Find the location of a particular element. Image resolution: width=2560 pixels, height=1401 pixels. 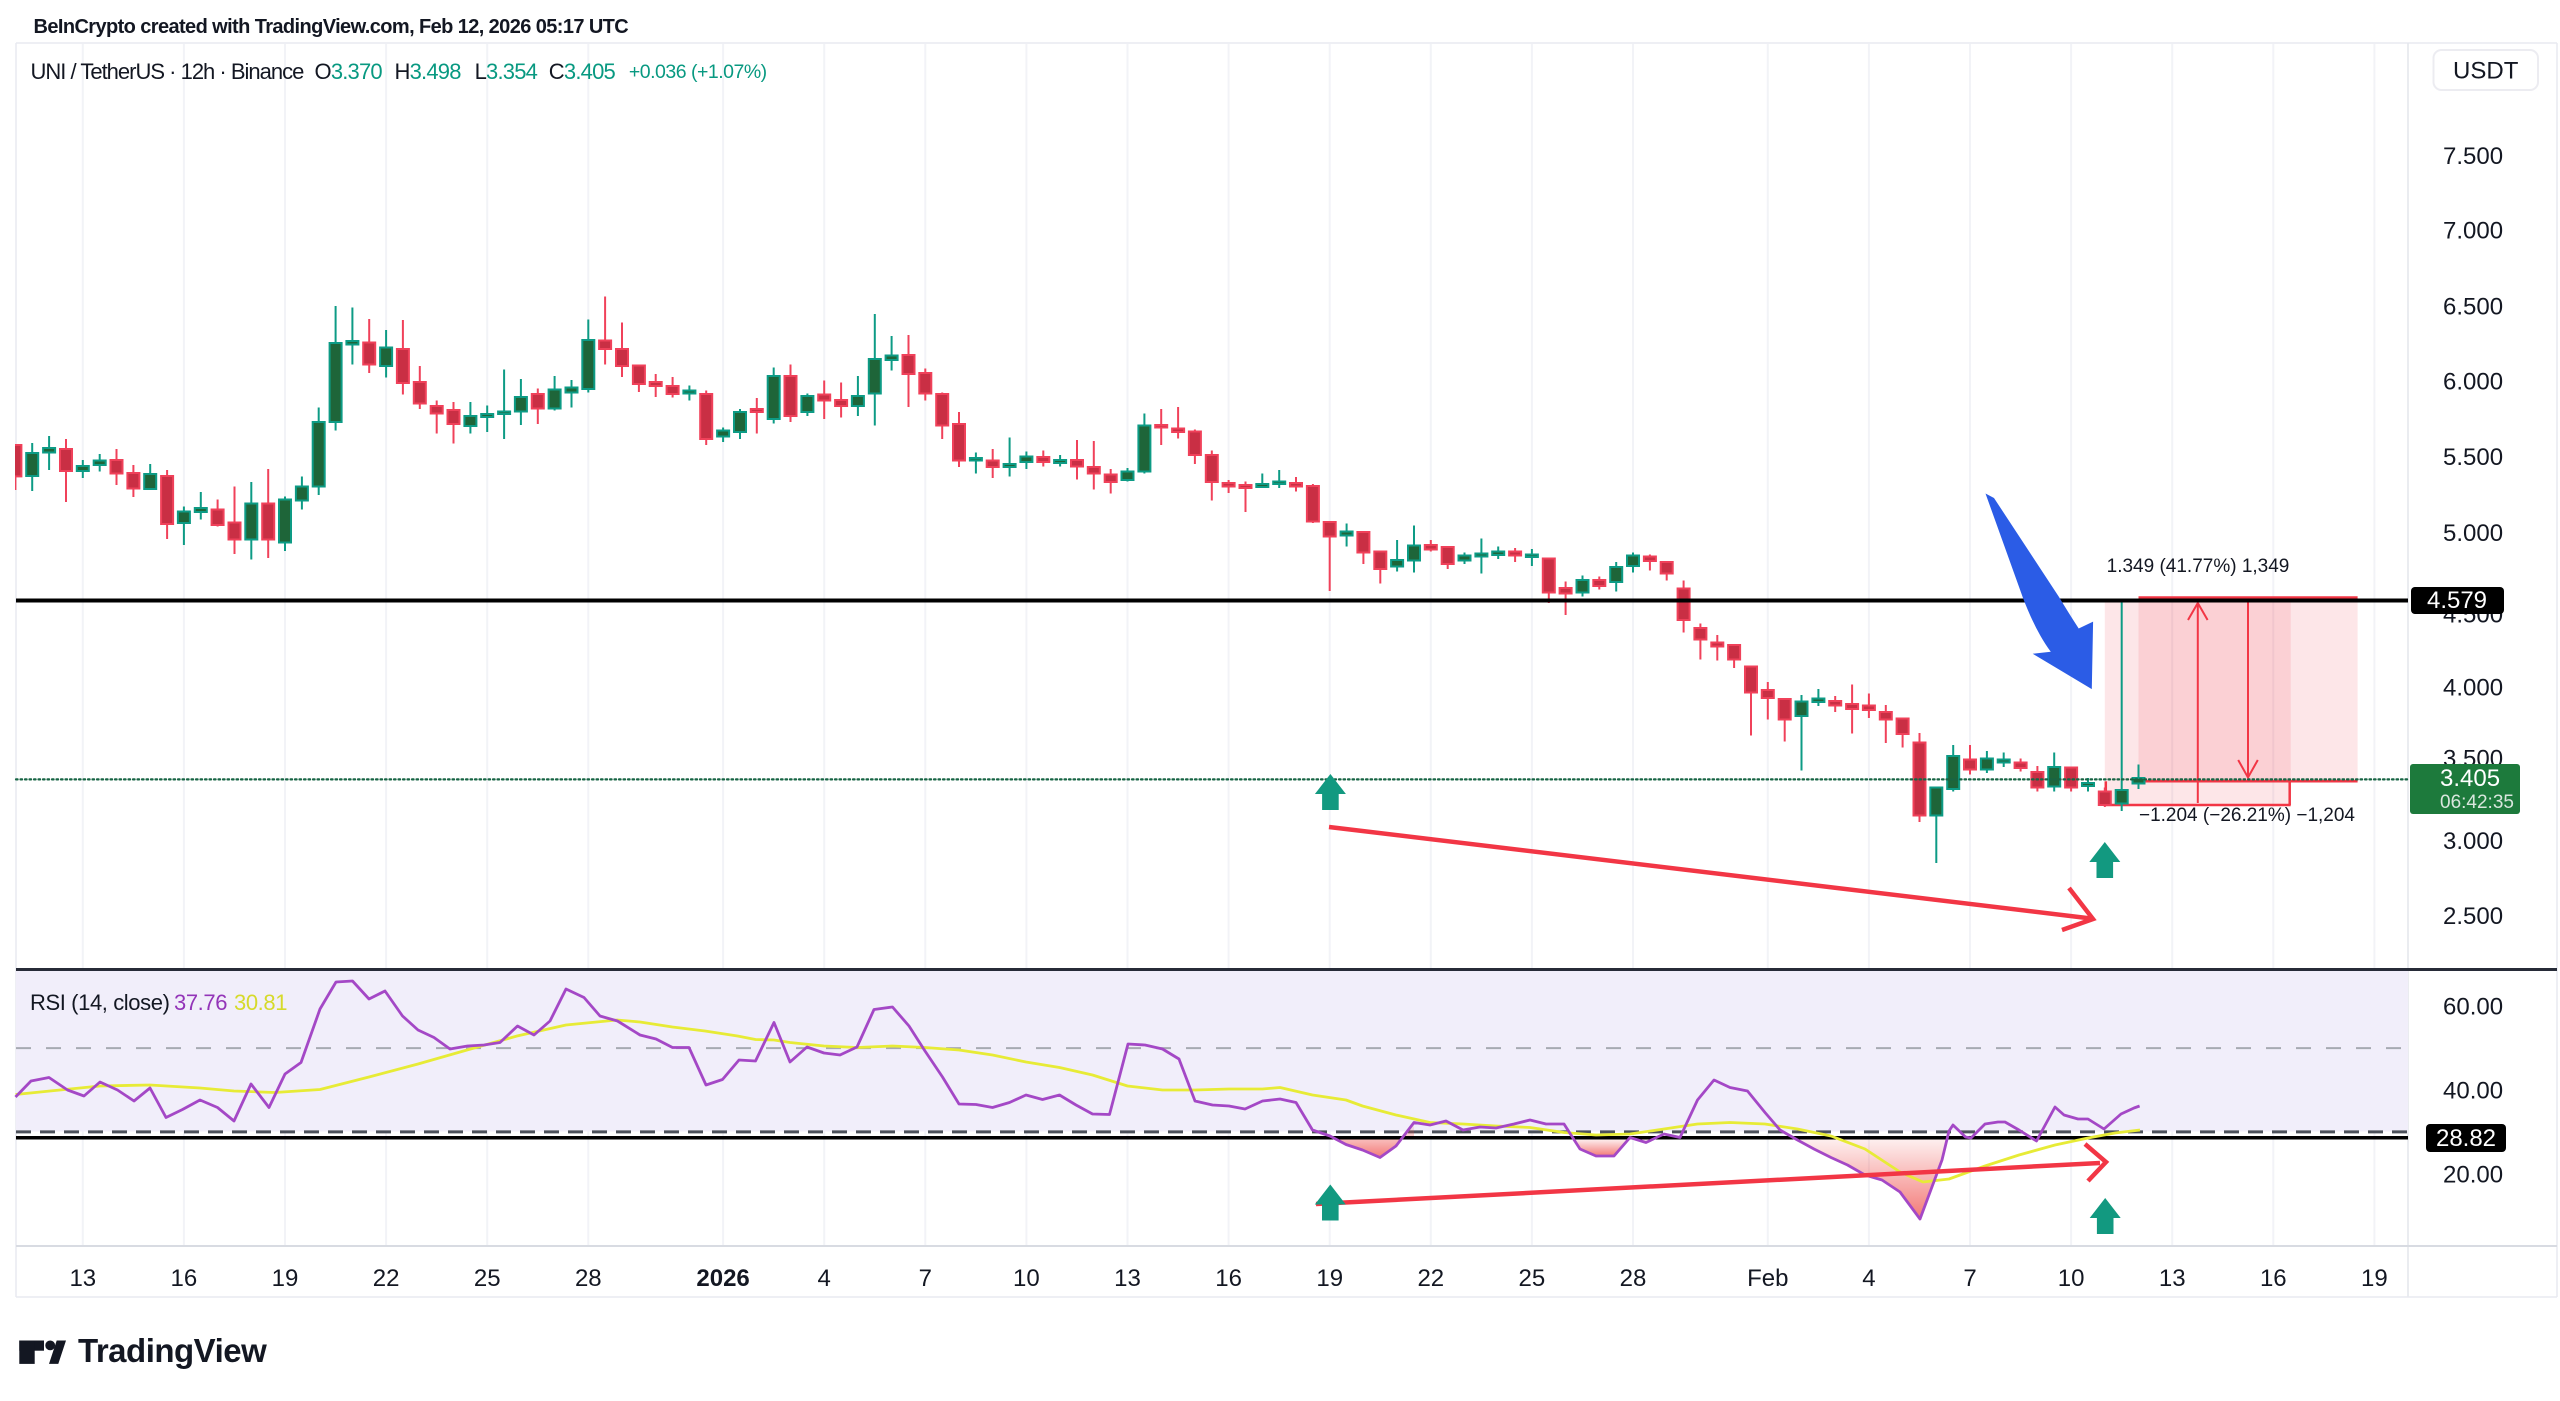

svg-text: USDT is located at coordinates (2486, 71).